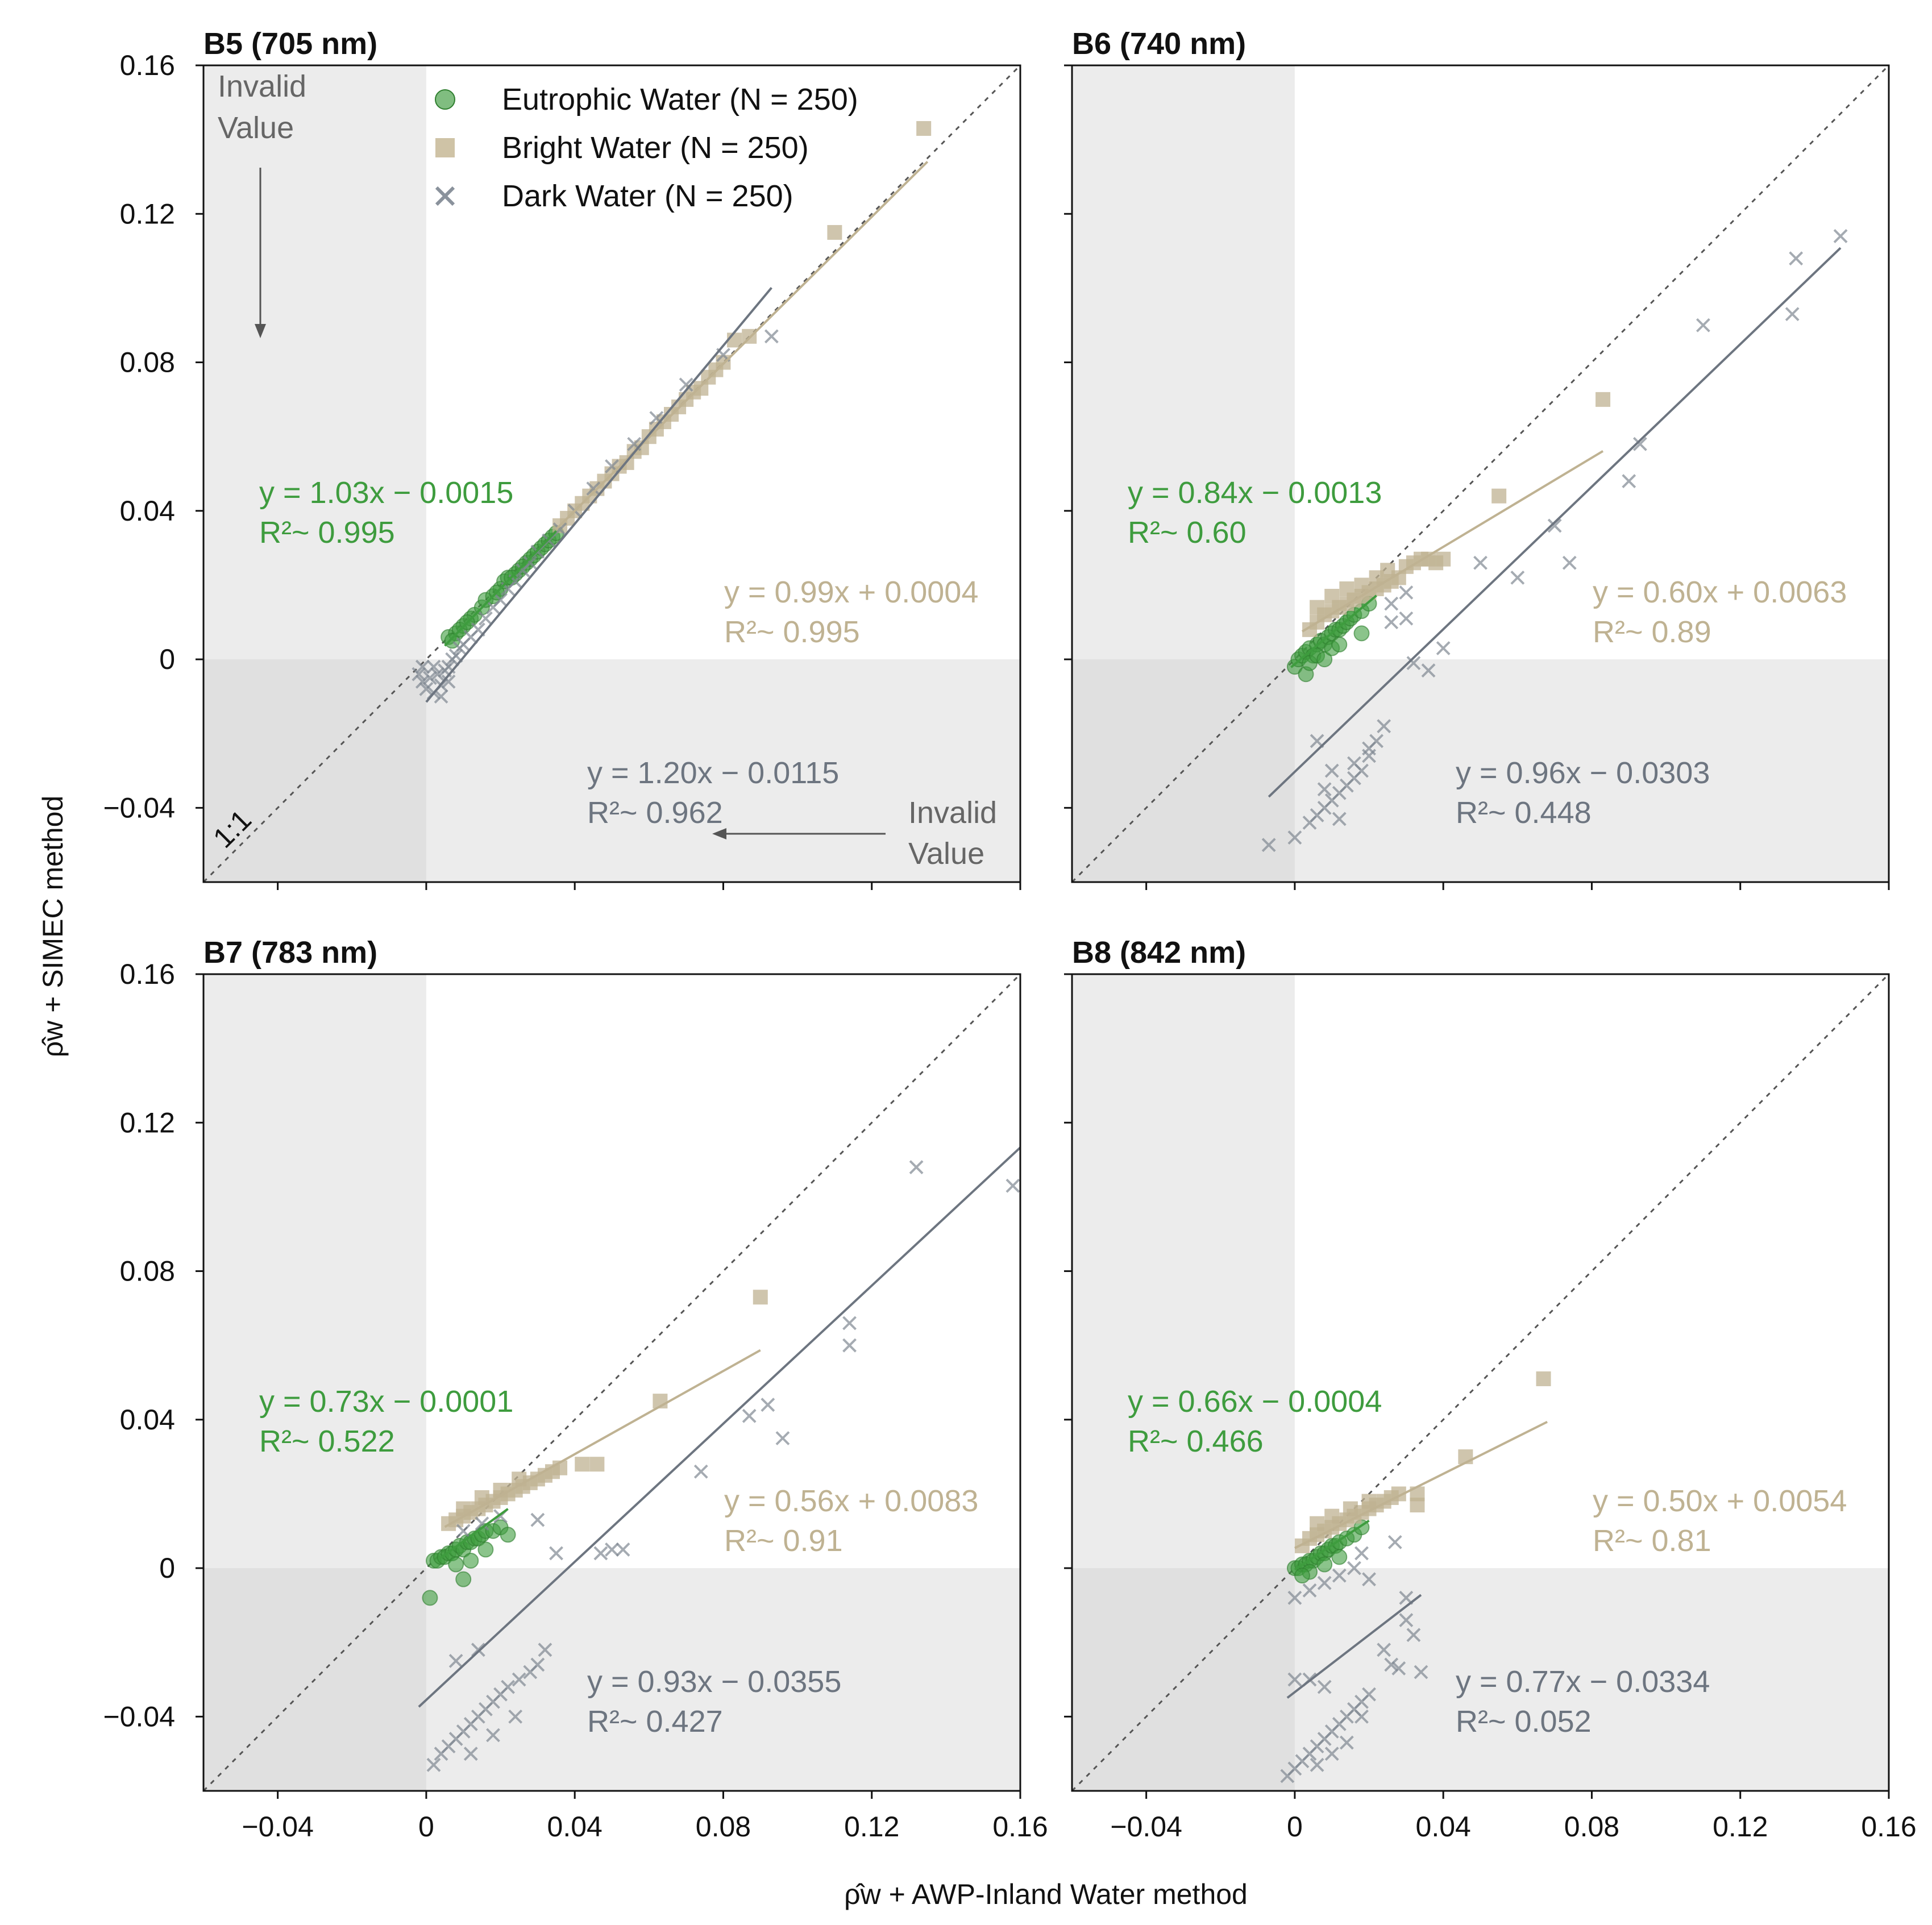 The height and width of the screenshot is (1925, 1932). What do you see at coordinates (148, 1122) in the screenshot?
I see `y-tick-label: 0.12` at bounding box center [148, 1122].